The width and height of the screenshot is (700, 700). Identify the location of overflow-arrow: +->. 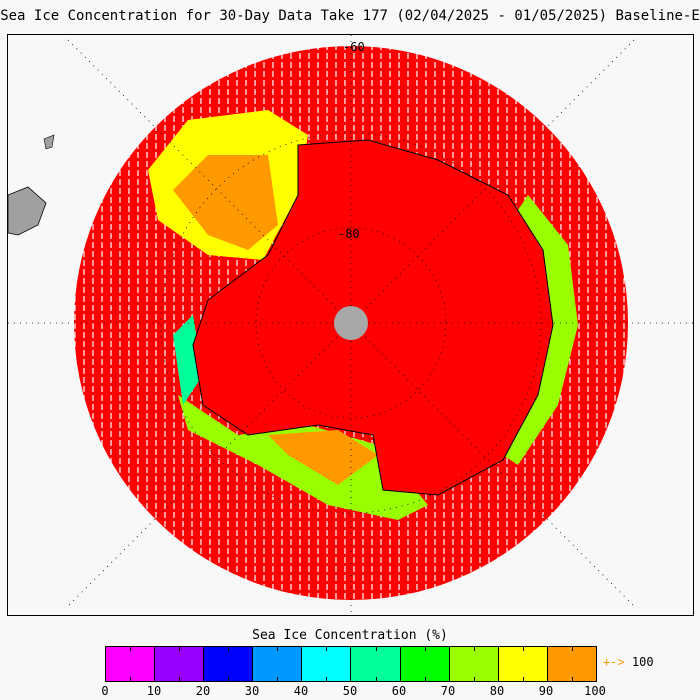
(614, 662).